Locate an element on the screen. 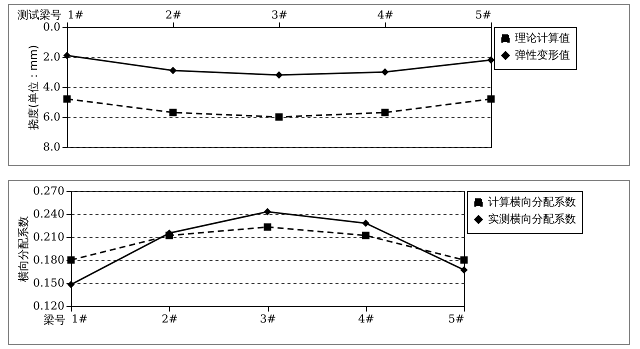 This screenshot has width=640, height=349. y-tick-label: 6.0 is located at coordinates (51, 117).